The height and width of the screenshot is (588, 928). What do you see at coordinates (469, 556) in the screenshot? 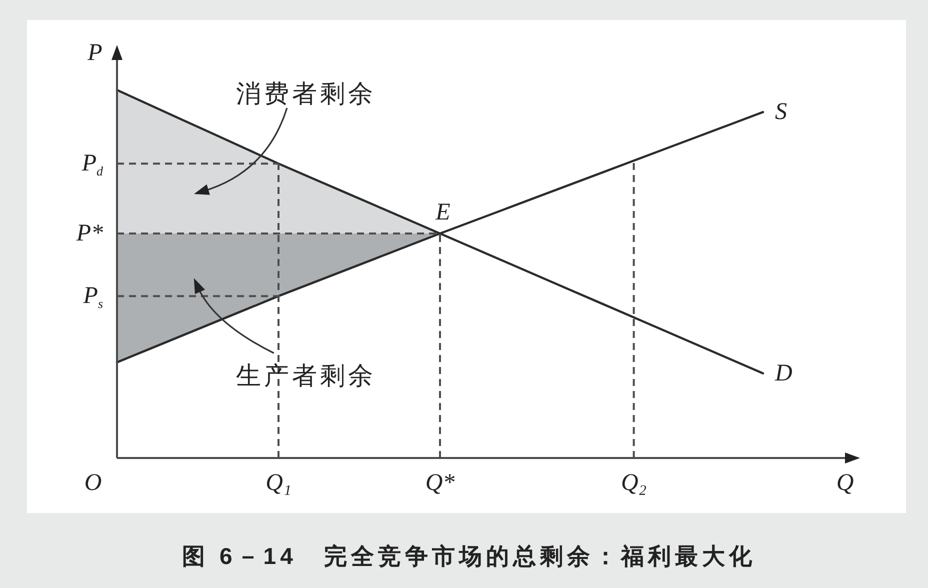
I see `title: 图 6－14 完全竞争市场的总剩余：福利最大化` at bounding box center [469, 556].